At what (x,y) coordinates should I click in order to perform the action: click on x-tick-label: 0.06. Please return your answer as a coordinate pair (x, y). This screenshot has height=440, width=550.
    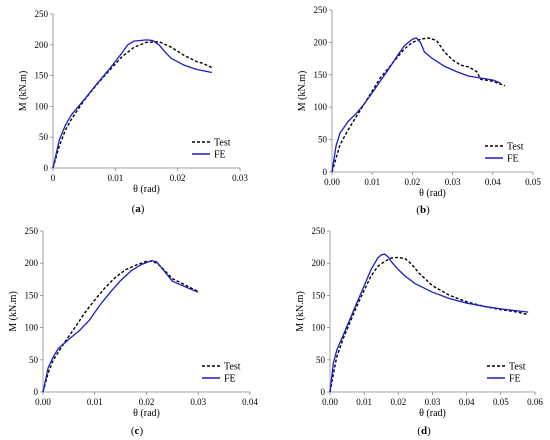
    Looking at the image, I should click on (535, 402).